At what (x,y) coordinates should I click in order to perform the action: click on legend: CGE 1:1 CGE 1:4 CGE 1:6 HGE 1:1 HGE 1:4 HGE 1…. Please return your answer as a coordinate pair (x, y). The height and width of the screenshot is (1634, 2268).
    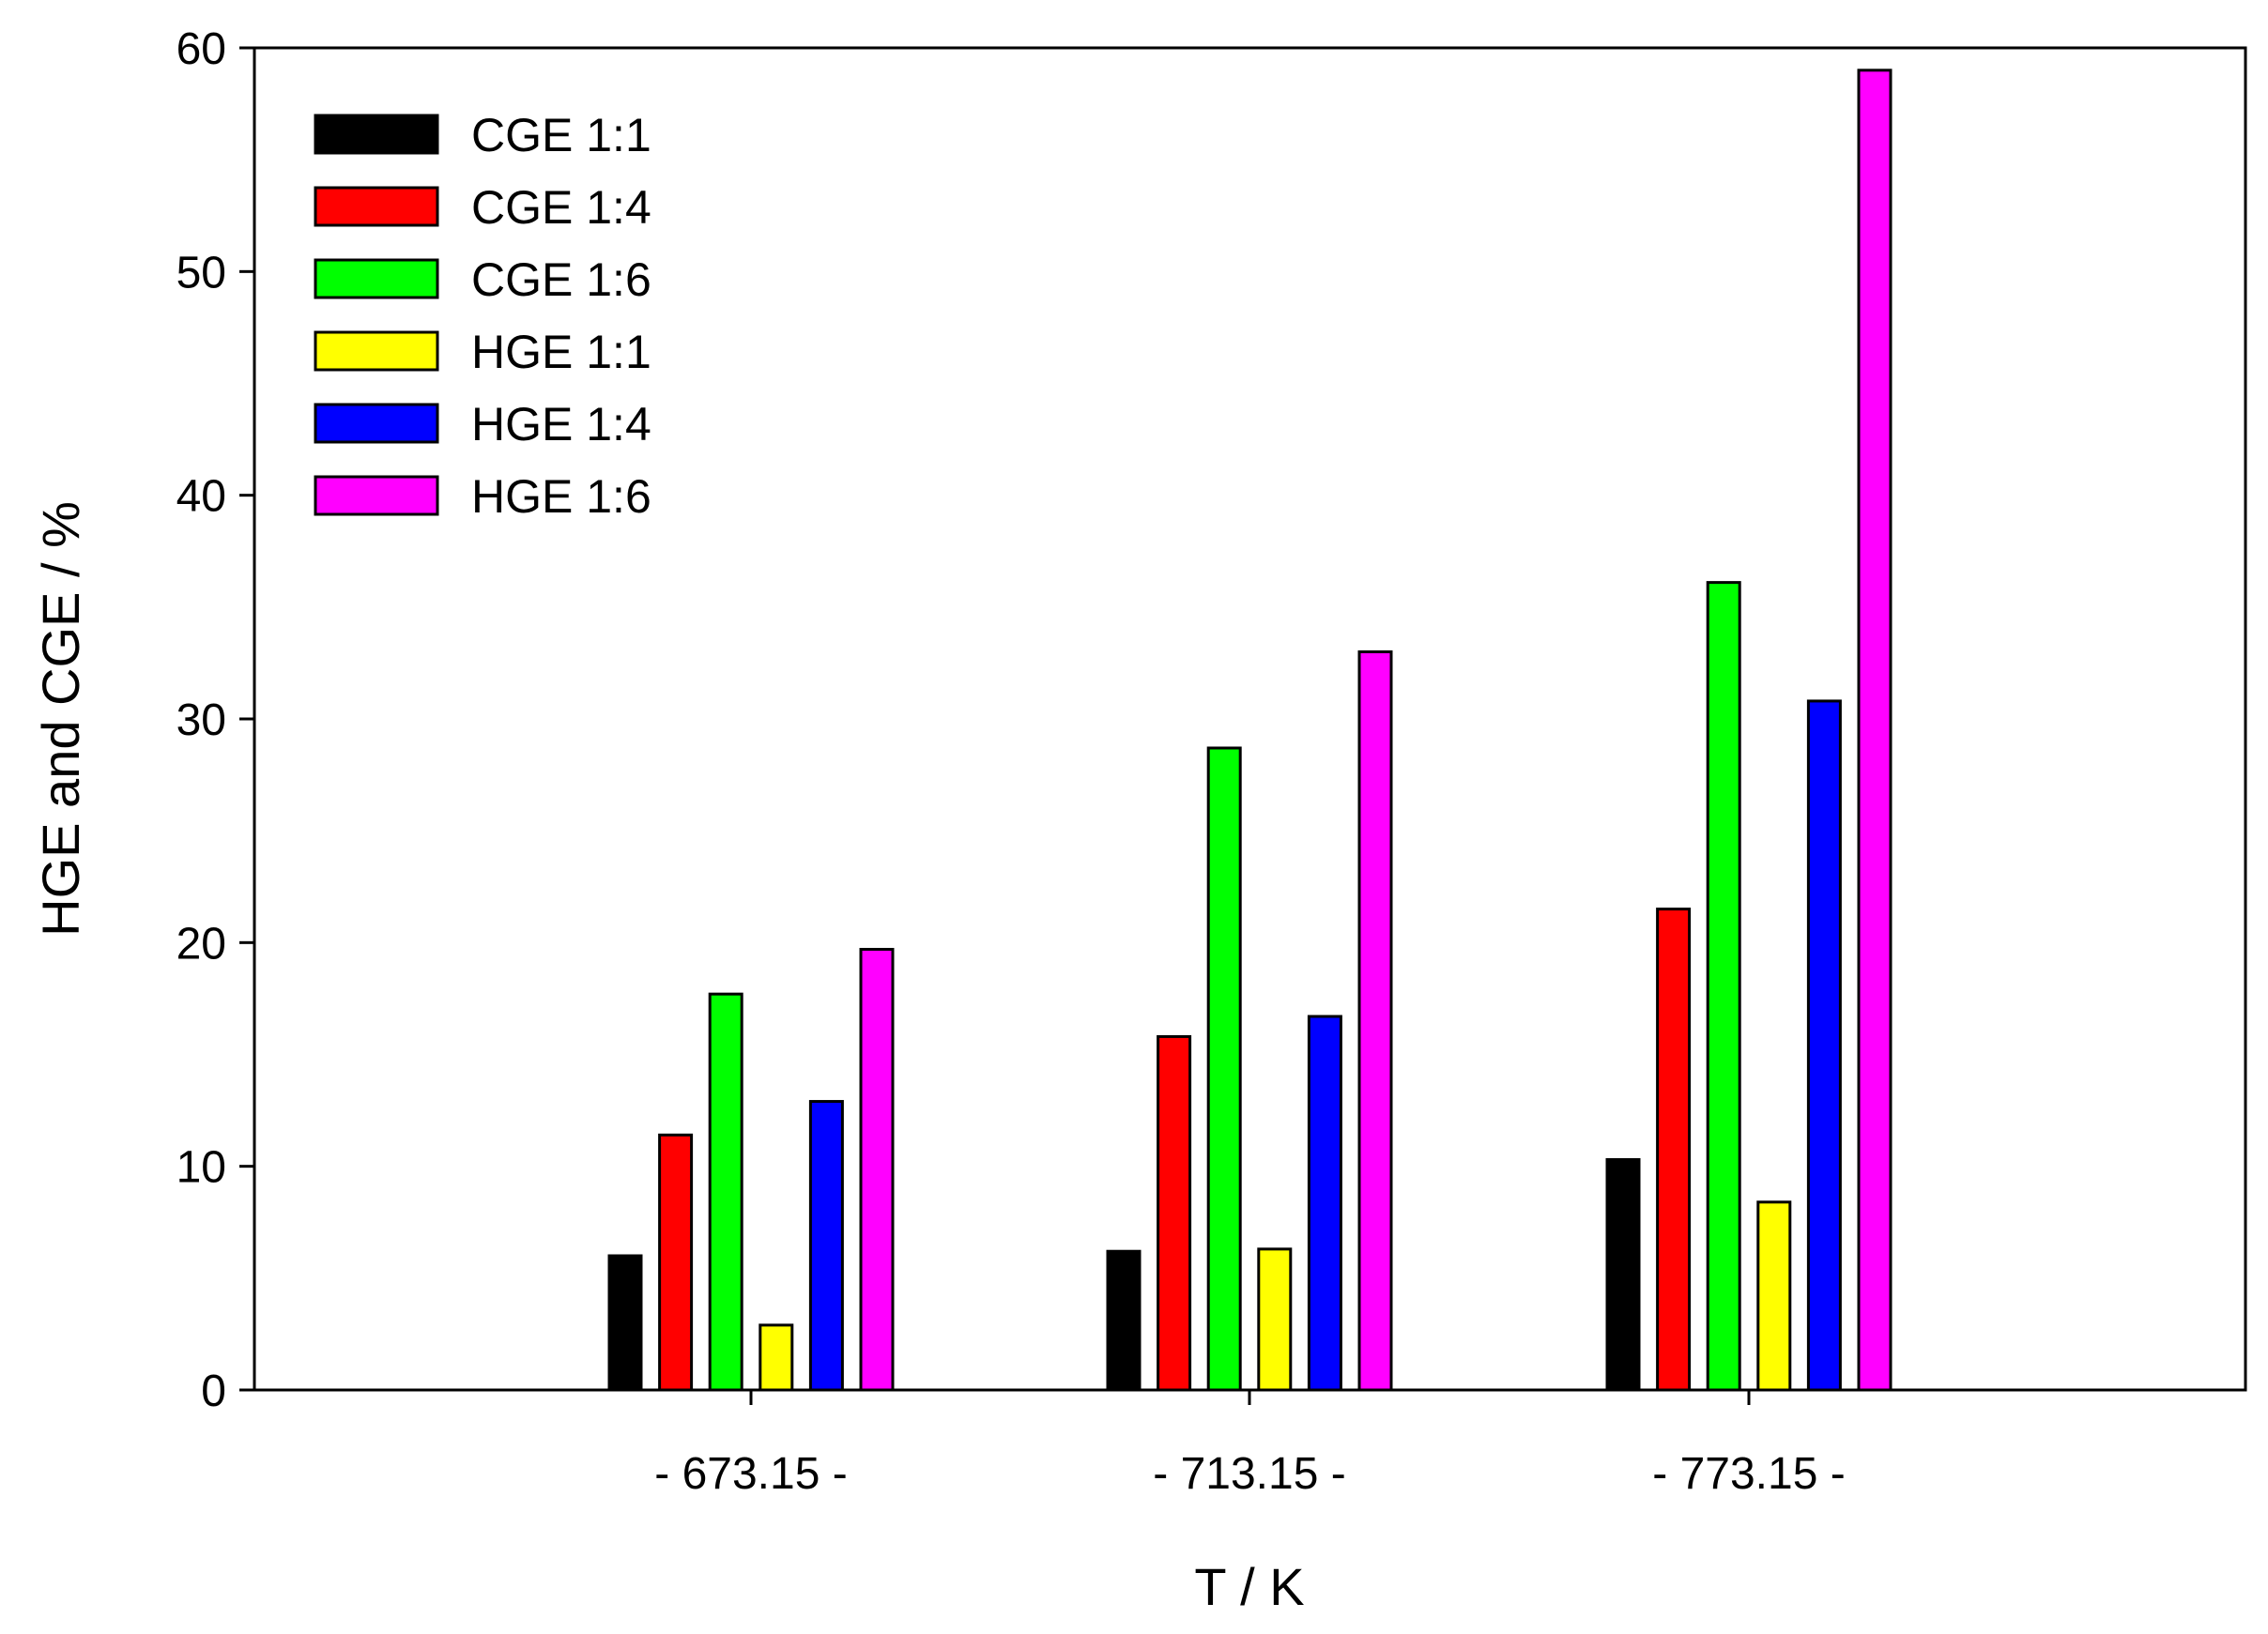
    Looking at the image, I should click on (482, 316).